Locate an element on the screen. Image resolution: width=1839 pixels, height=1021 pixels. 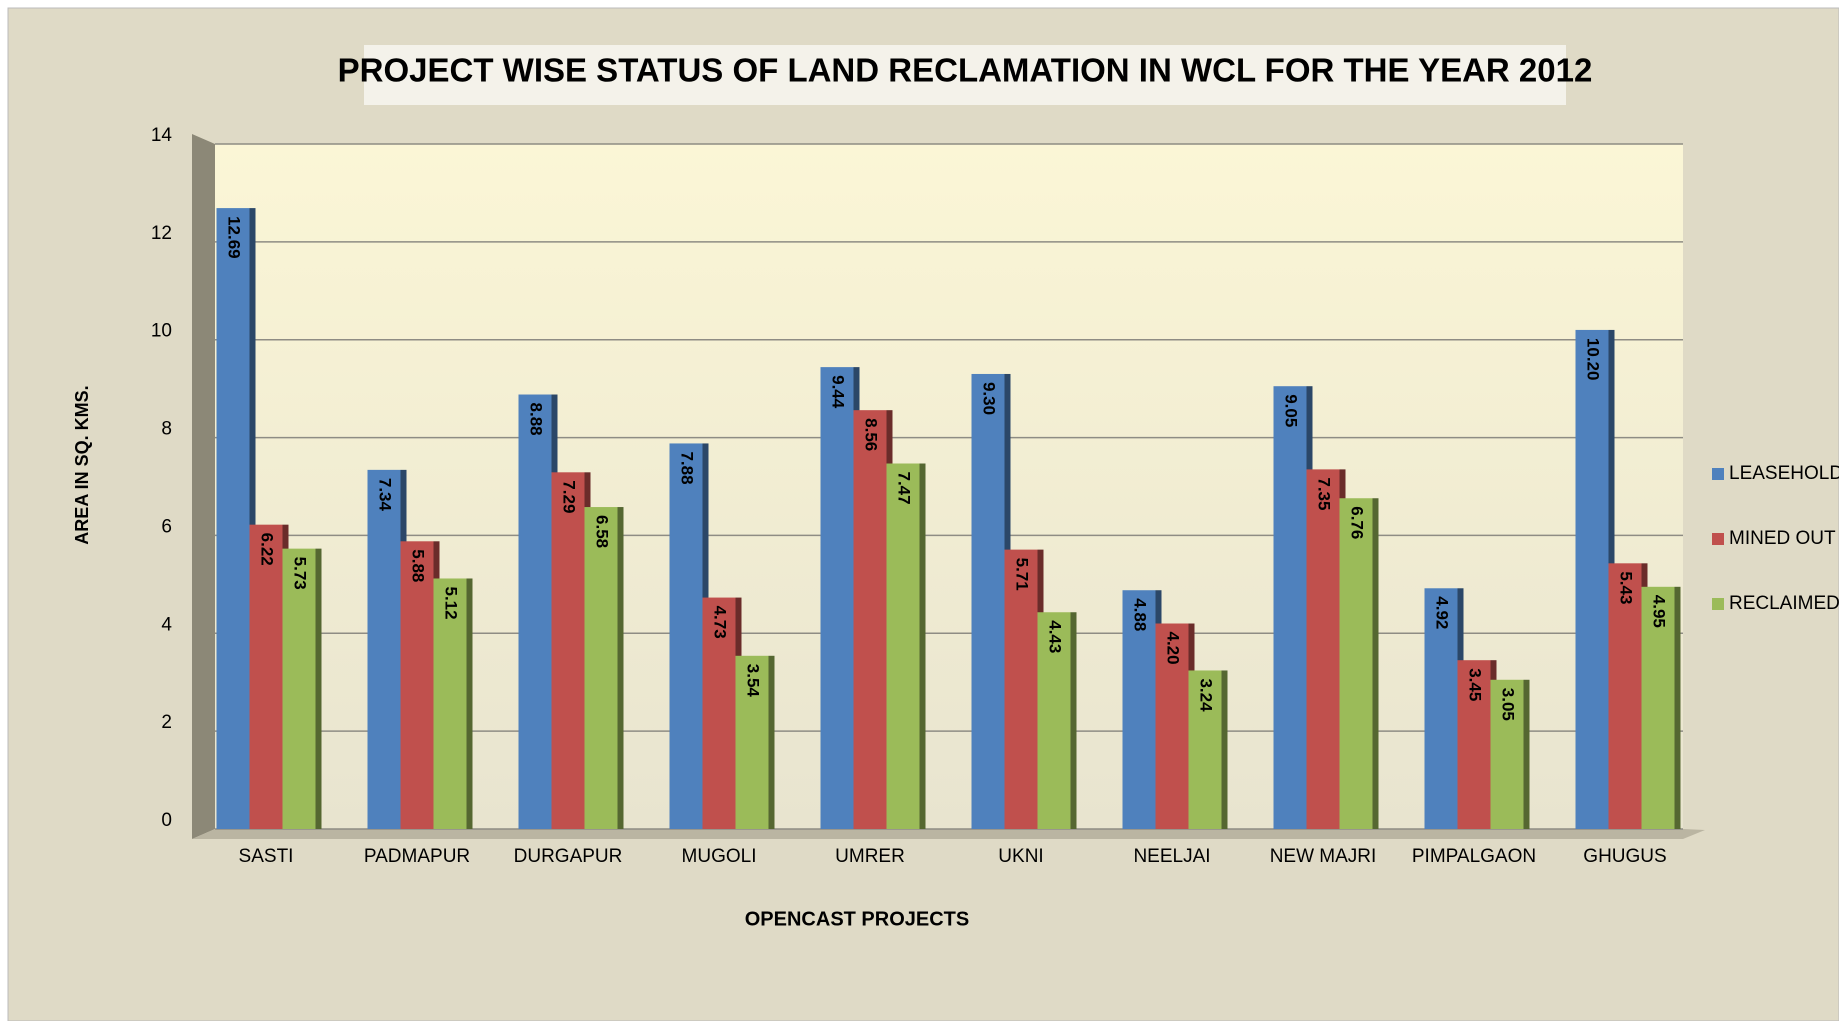
y-tick-label: 14 is located at coordinates (162, 135).